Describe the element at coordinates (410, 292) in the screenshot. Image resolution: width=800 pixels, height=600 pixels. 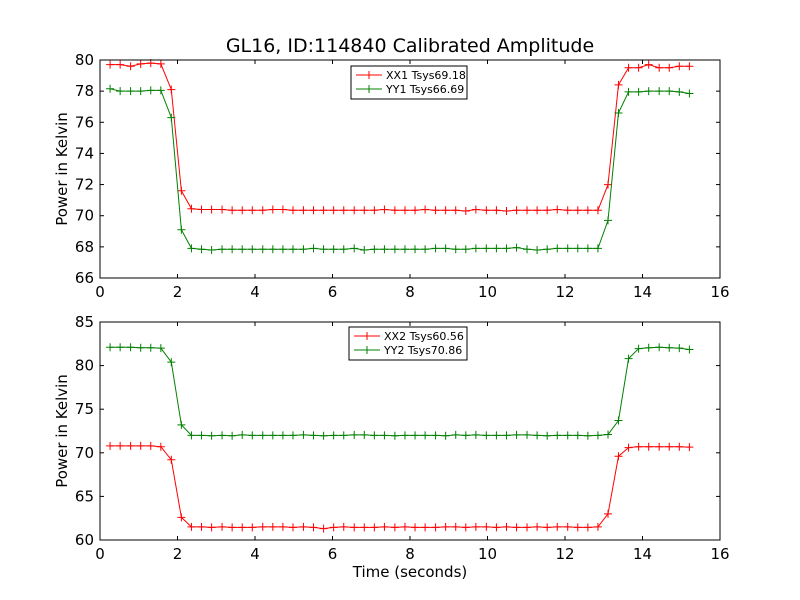
I see `x-tick-label: 8` at that location.